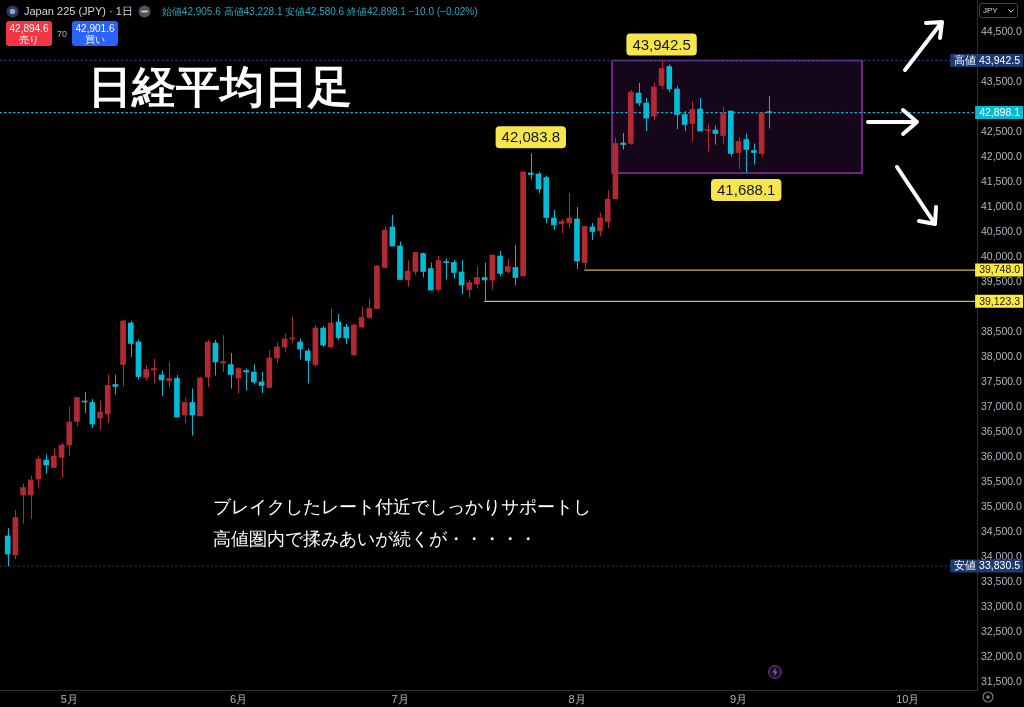 The height and width of the screenshot is (707, 1024). I want to click on y-tick-label: 38,500.0, so click(1002, 331).